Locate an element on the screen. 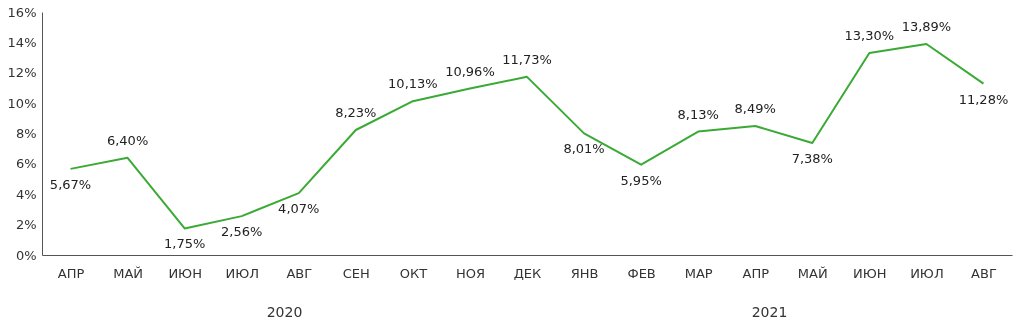 This screenshot has height=324, width=1025. y-tick-label: 6% is located at coordinates (26, 164).